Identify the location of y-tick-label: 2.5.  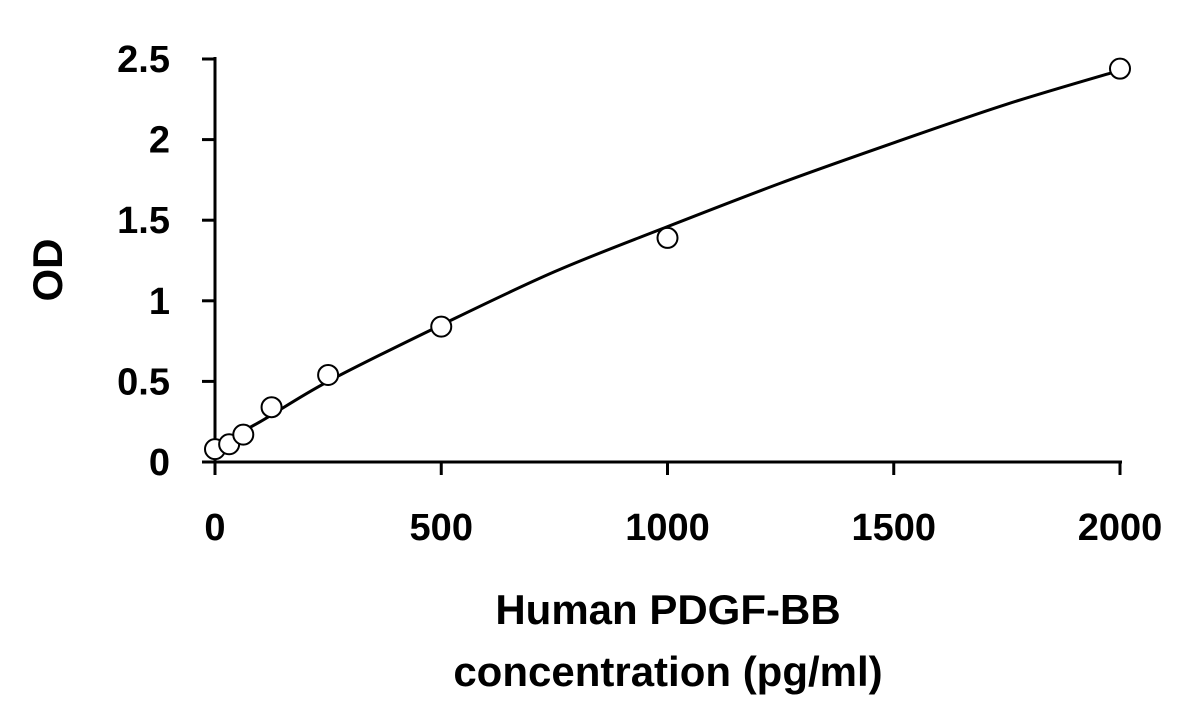
(143, 60).